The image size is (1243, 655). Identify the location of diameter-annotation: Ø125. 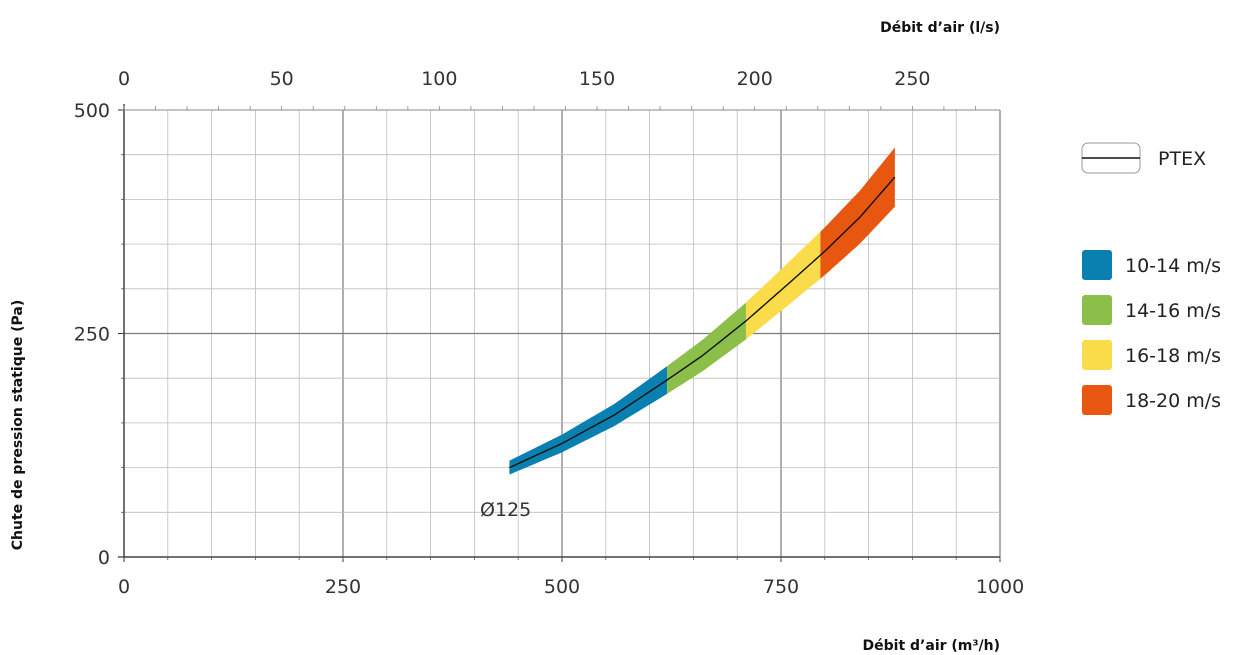
(505, 510).